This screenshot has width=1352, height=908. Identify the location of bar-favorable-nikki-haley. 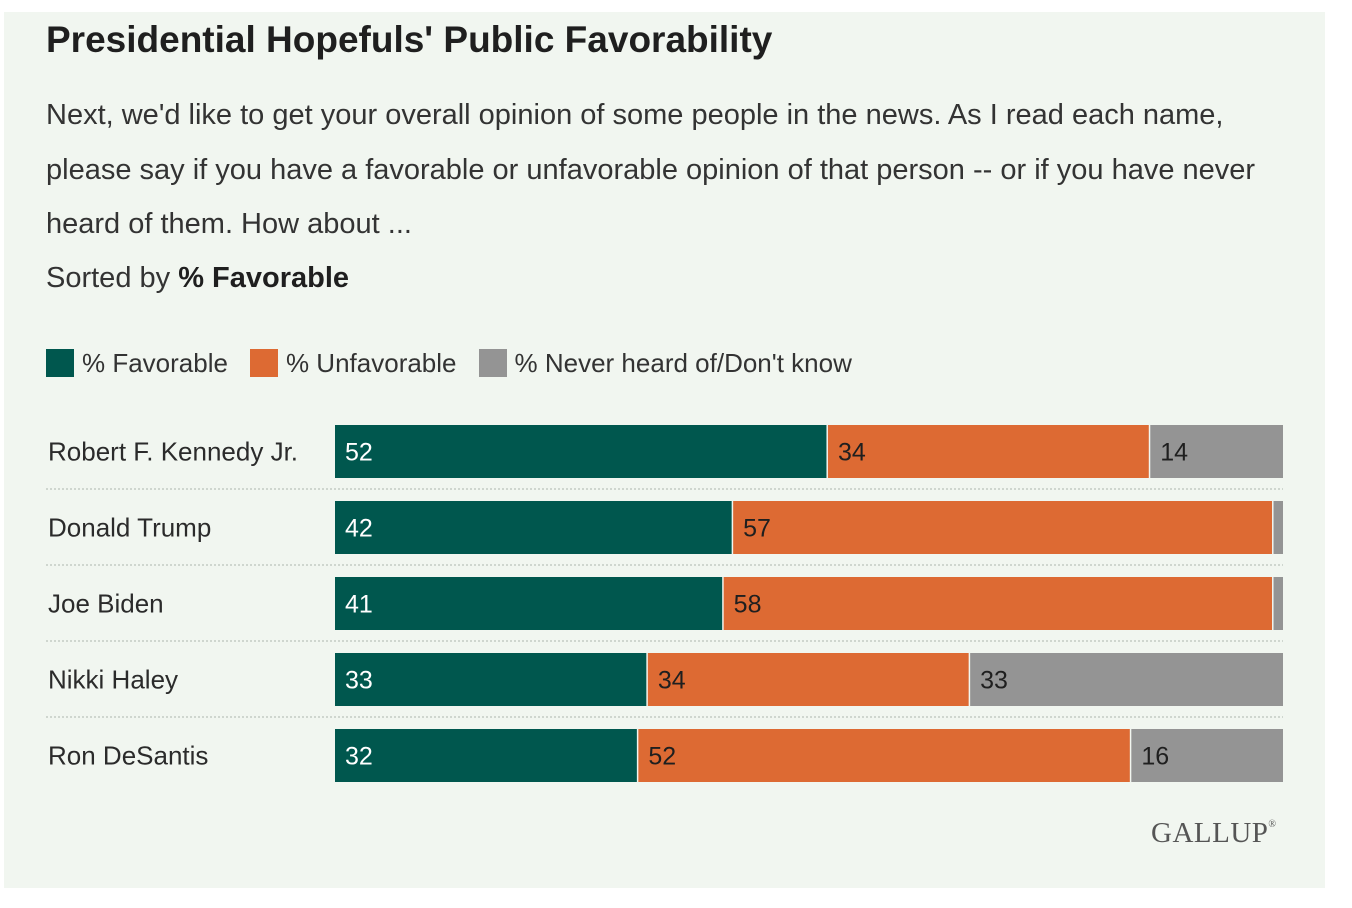
(491, 679).